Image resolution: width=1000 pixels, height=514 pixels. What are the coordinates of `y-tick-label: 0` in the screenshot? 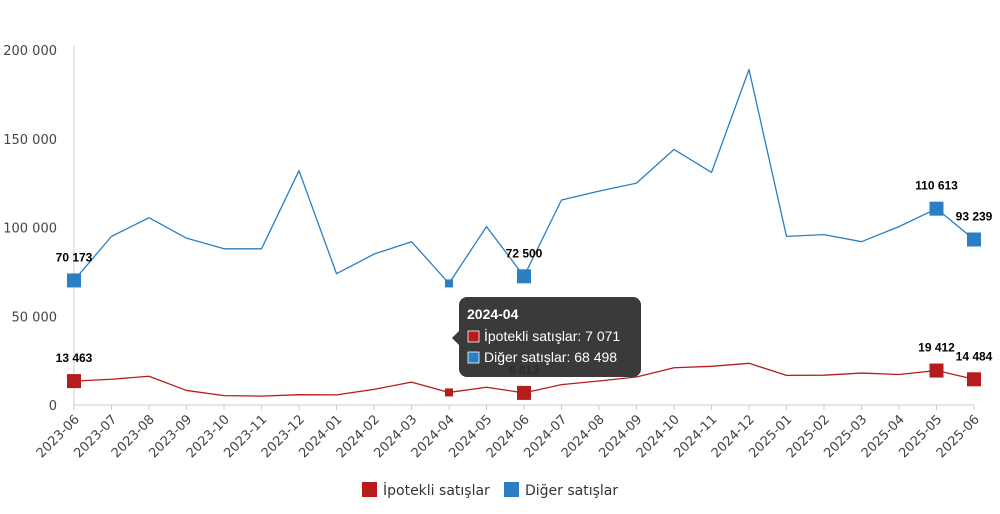 It's located at (53, 406).